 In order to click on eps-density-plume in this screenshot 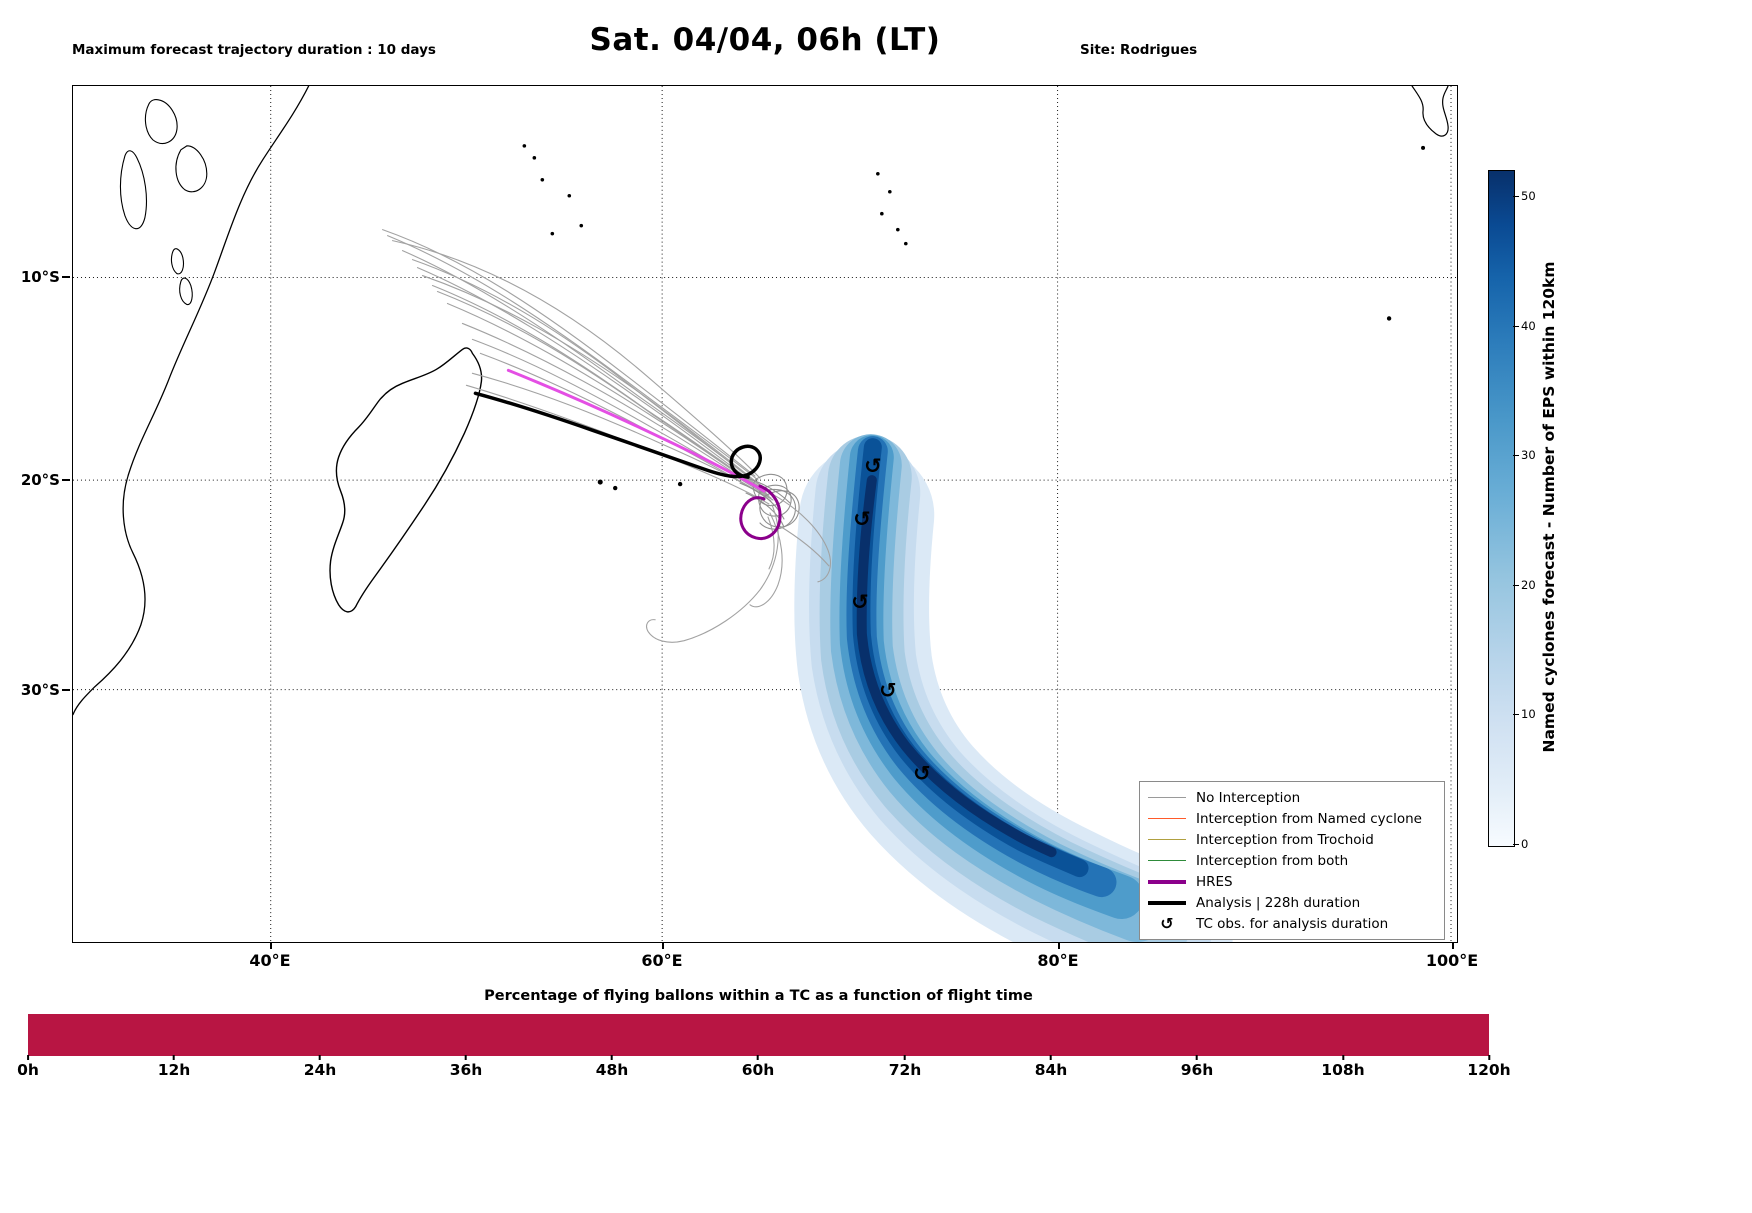, I will do `click(1013, 688)`.